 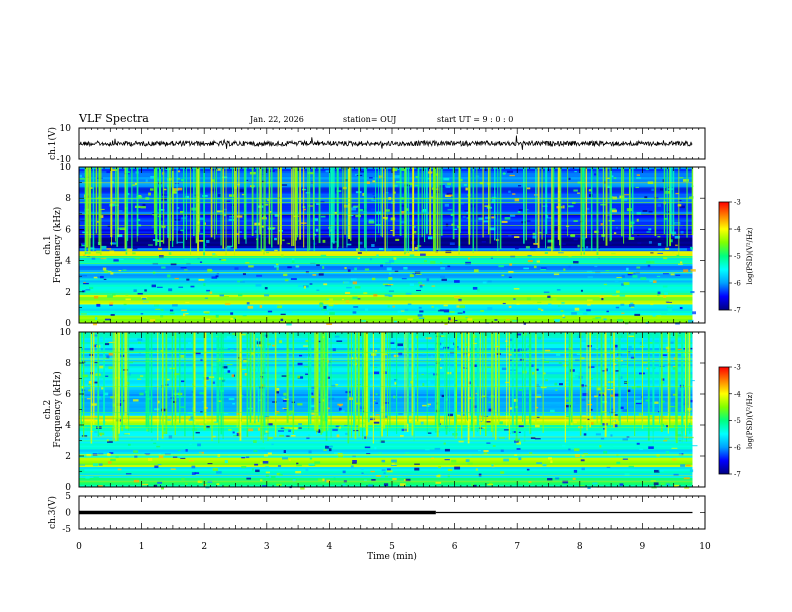 I want to click on y-axis-label-line: Frequency (kHz), so click(x=57, y=245).